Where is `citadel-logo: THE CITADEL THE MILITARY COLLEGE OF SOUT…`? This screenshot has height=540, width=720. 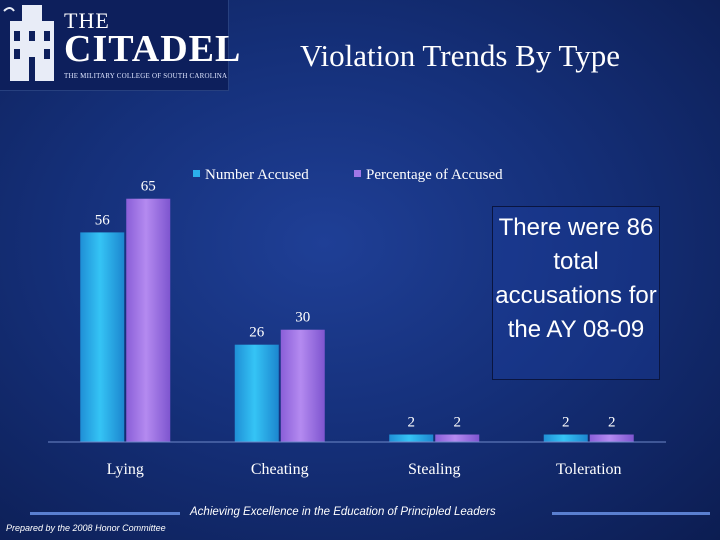
citadel-logo: THE CITADEL THE MILITARY COLLEGE OF SOUT… is located at coordinates (120, 45).